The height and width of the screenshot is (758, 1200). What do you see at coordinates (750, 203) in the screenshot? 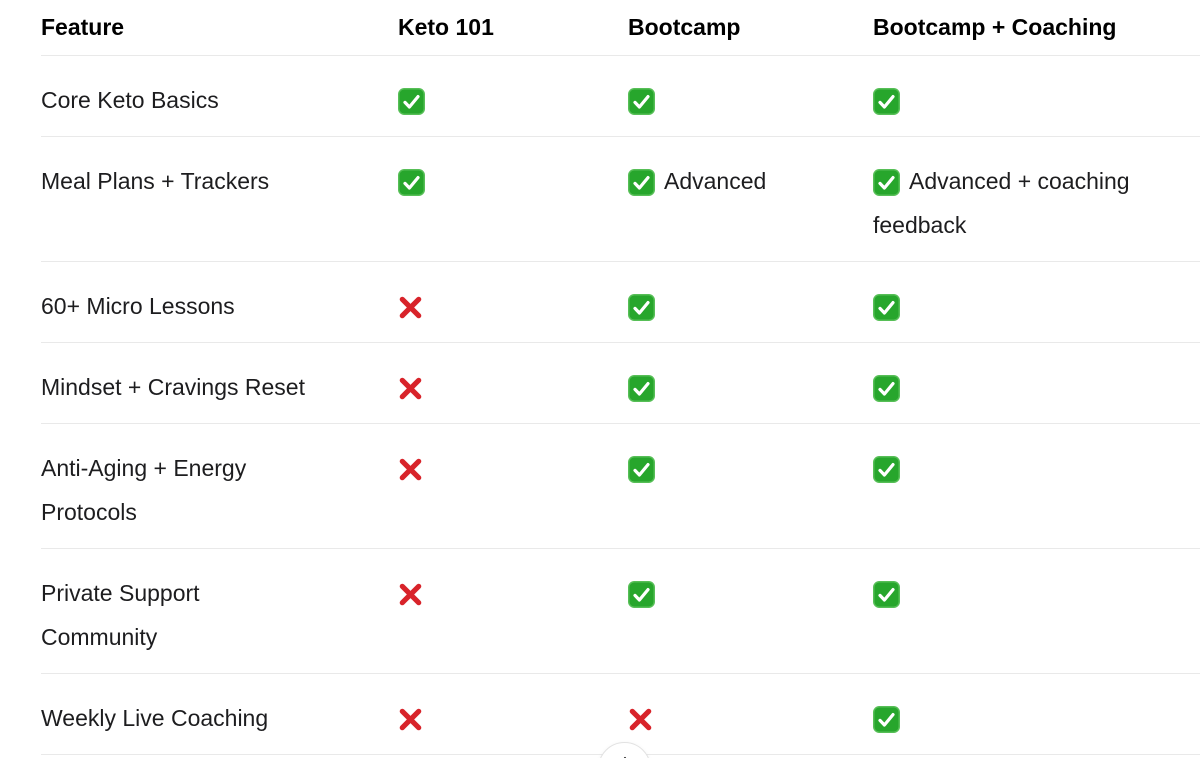
I see `value-cell: Advanced` at bounding box center [750, 203].